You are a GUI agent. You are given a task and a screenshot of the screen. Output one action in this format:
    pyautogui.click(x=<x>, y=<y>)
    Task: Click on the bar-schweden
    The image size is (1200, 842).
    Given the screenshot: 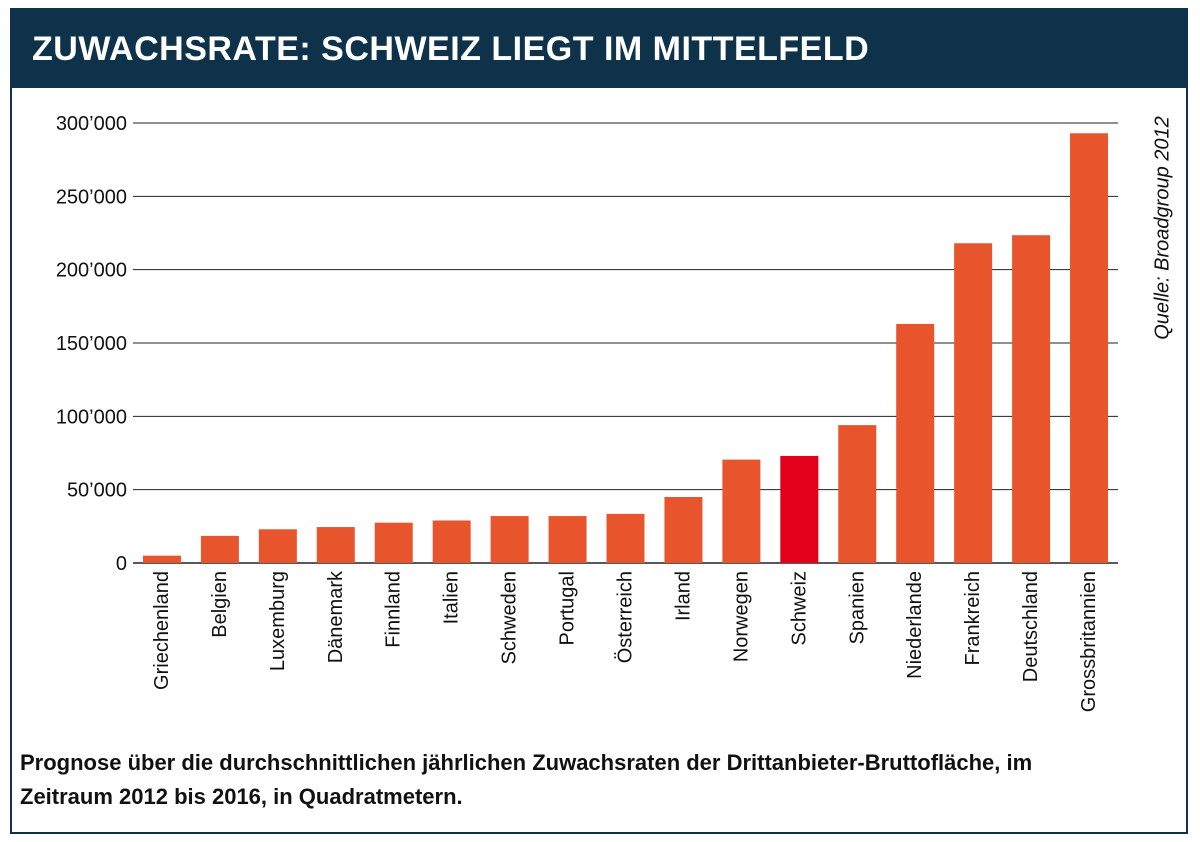 What is the action you would take?
    pyautogui.click(x=509, y=539)
    